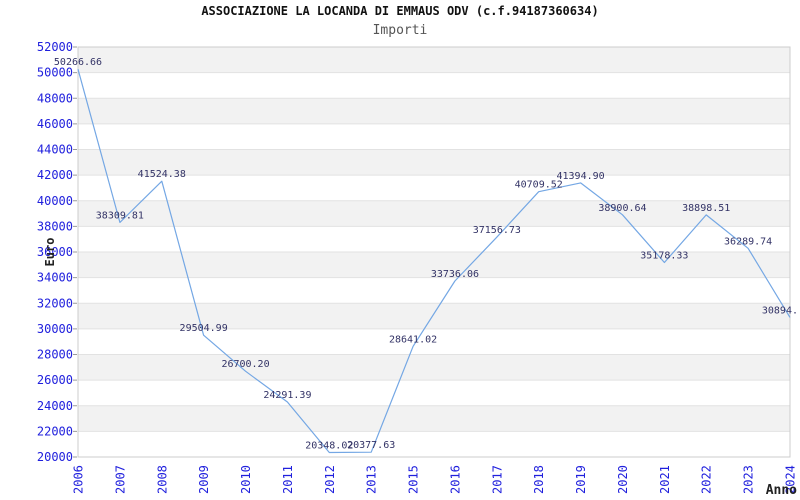 The height and width of the screenshot is (500, 800). Describe the element at coordinates (622, 208) in the screenshot. I see `point-label: 38900.64` at that location.